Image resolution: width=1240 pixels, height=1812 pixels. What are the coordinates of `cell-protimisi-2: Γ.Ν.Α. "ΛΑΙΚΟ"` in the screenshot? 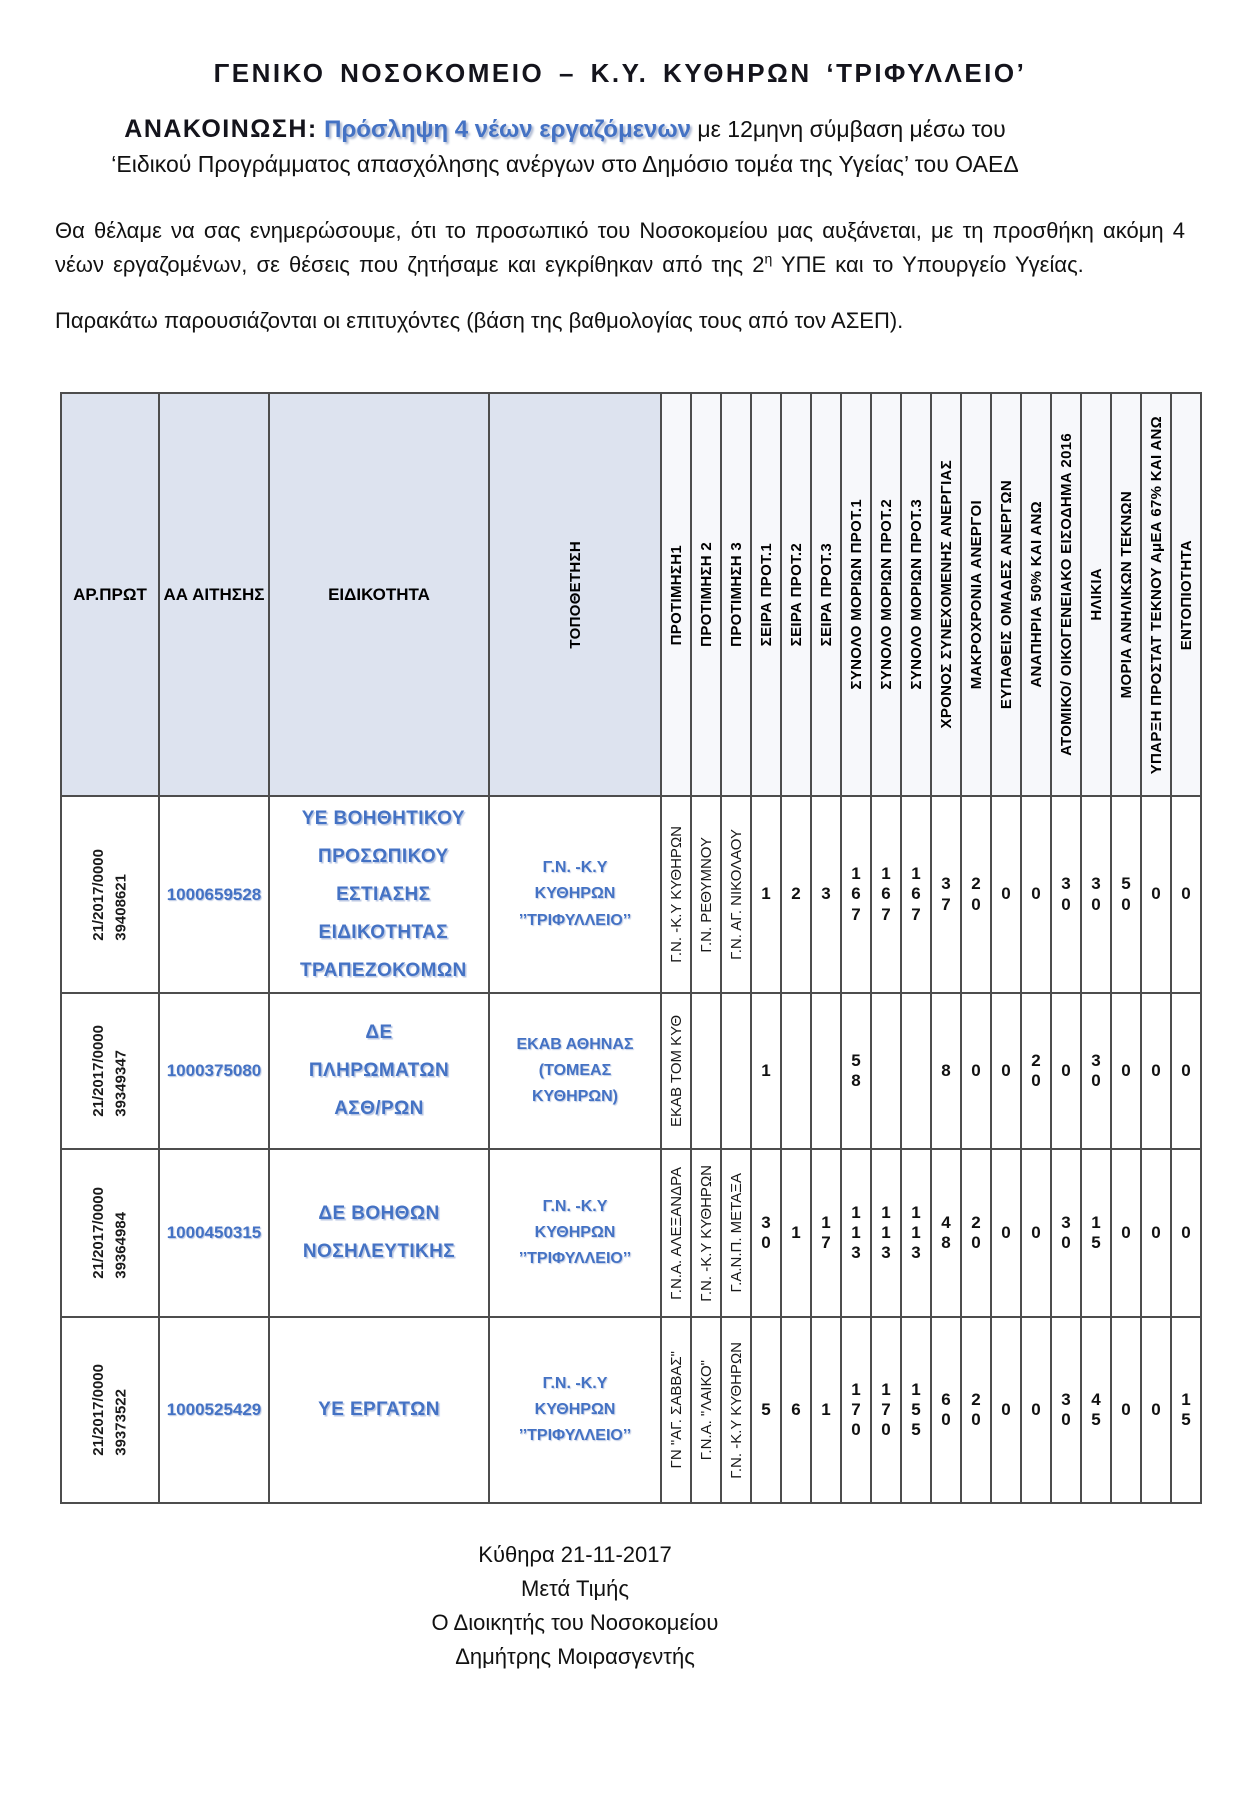 It's located at (706, 1410).